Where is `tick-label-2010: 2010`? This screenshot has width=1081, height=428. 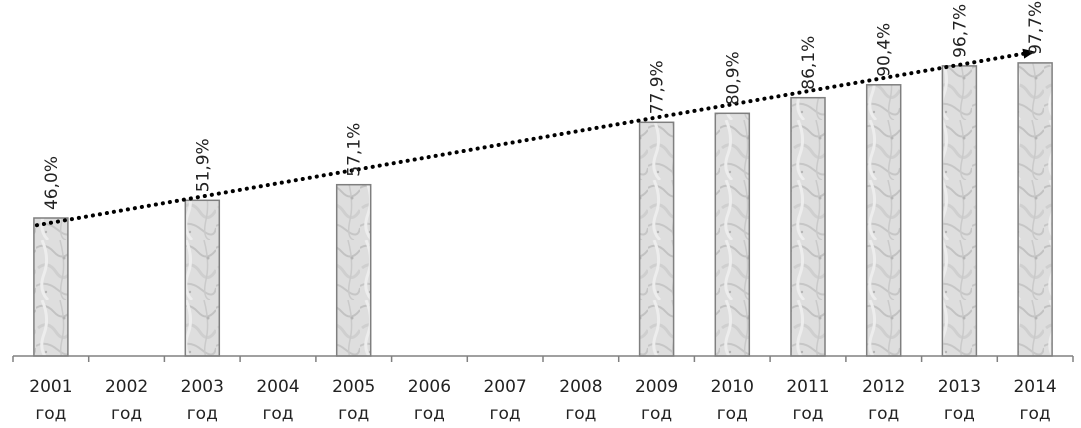 tick-label-2010: 2010 is located at coordinates (732, 387).